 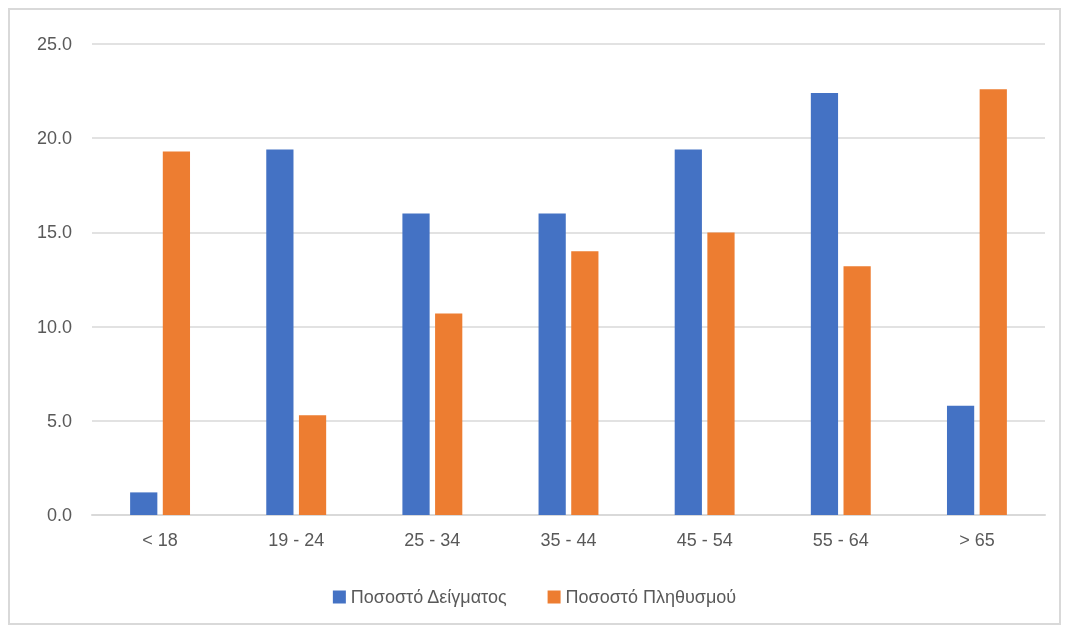 I want to click on y-tick-label: 5.0, so click(x=59, y=420).